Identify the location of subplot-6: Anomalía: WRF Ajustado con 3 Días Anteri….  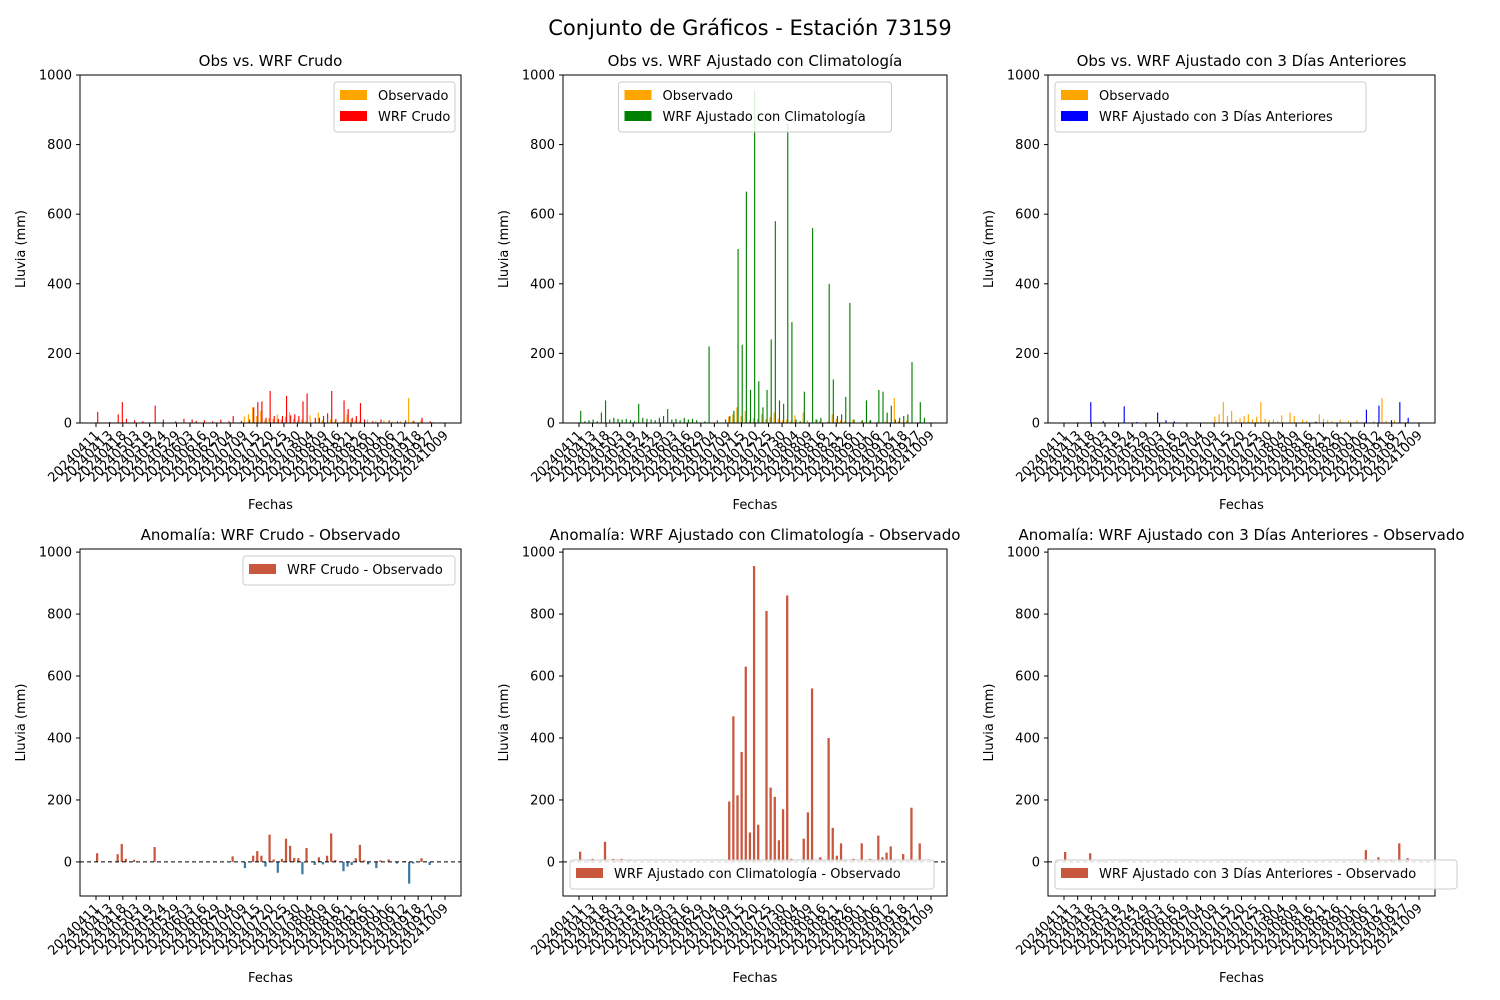
(1223, 756).